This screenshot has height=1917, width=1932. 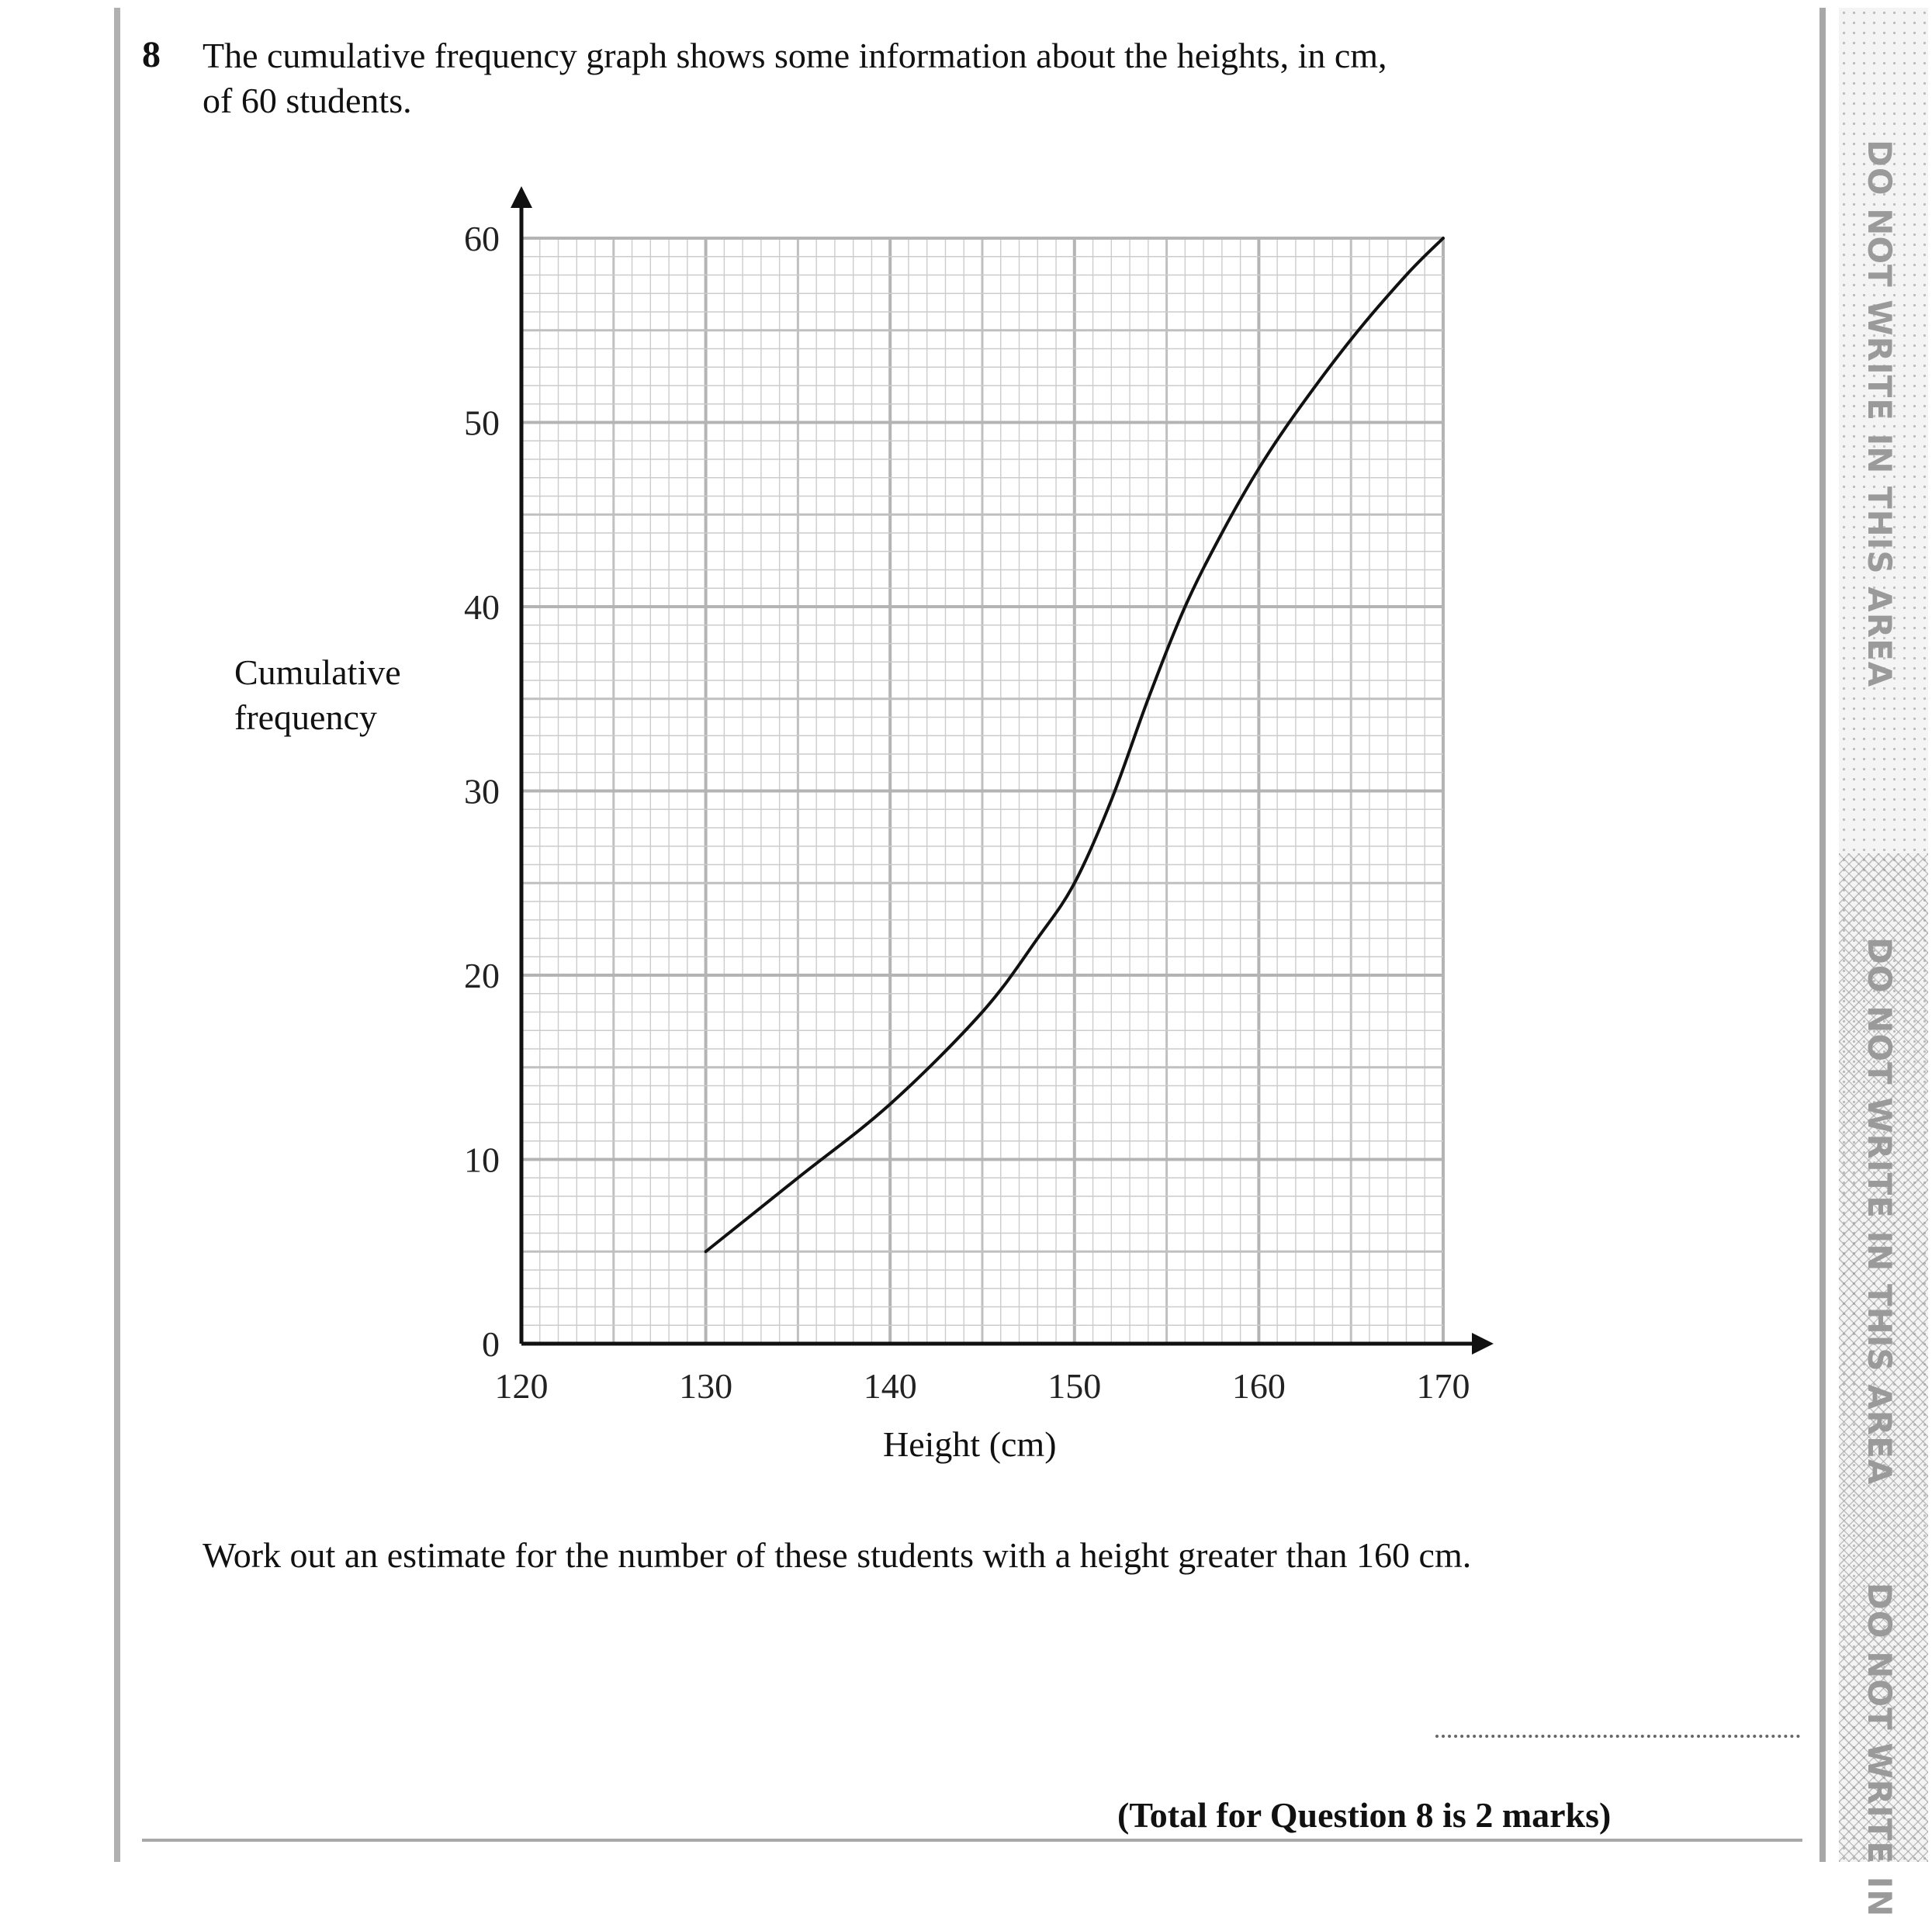 I want to click on question-number: 8, so click(x=151, y=55).